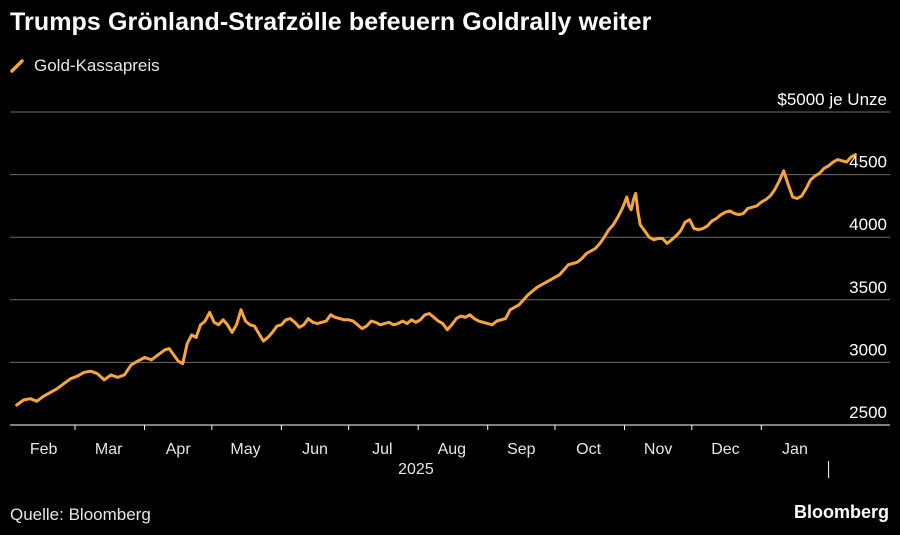  I want to click on legend: Gold-Kassapreis, so click(85, 66).